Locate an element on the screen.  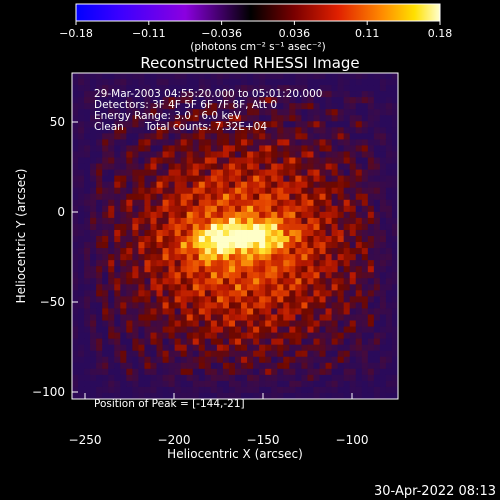
x-tick-label: −250 is located at coordinates (85, 440).